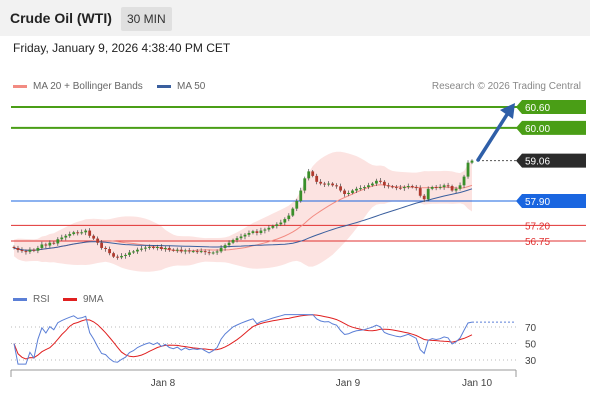 The width and height of the screenshot is (590, 400). I want to click on current-price-tag: 59.06, so click(537, 162).